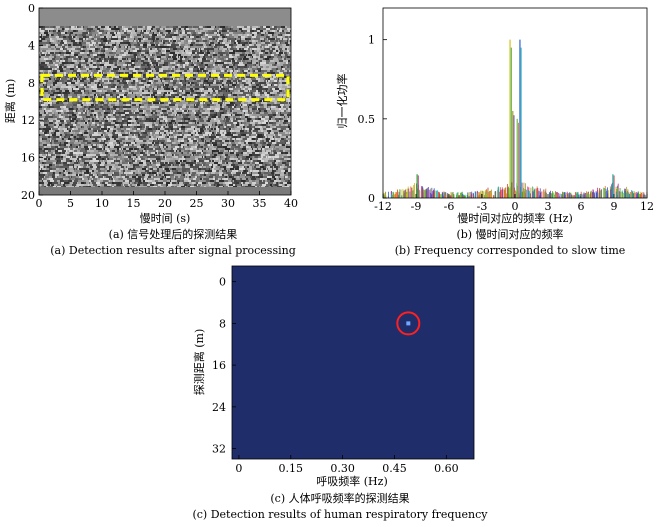 The image size is (663, 527). What do you see at coordinates (449, 206) in the screenshot?
I see `panel-b-xtick-label: -6` at bounding box center [449, 206].